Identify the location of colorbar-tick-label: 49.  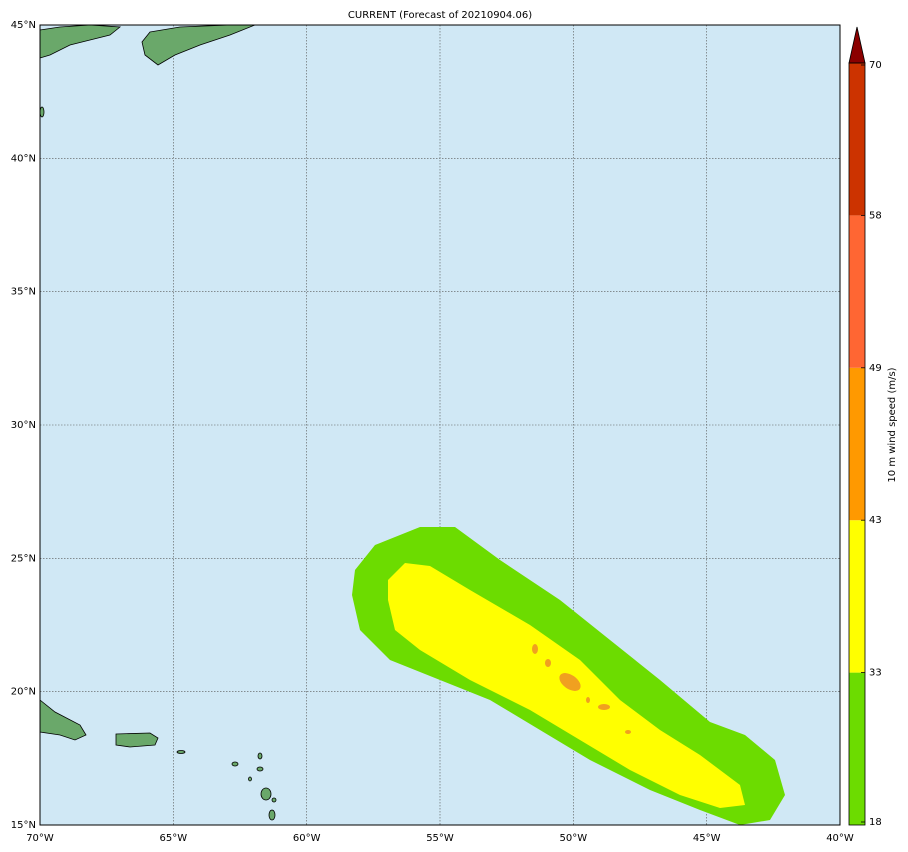
(875, 368).